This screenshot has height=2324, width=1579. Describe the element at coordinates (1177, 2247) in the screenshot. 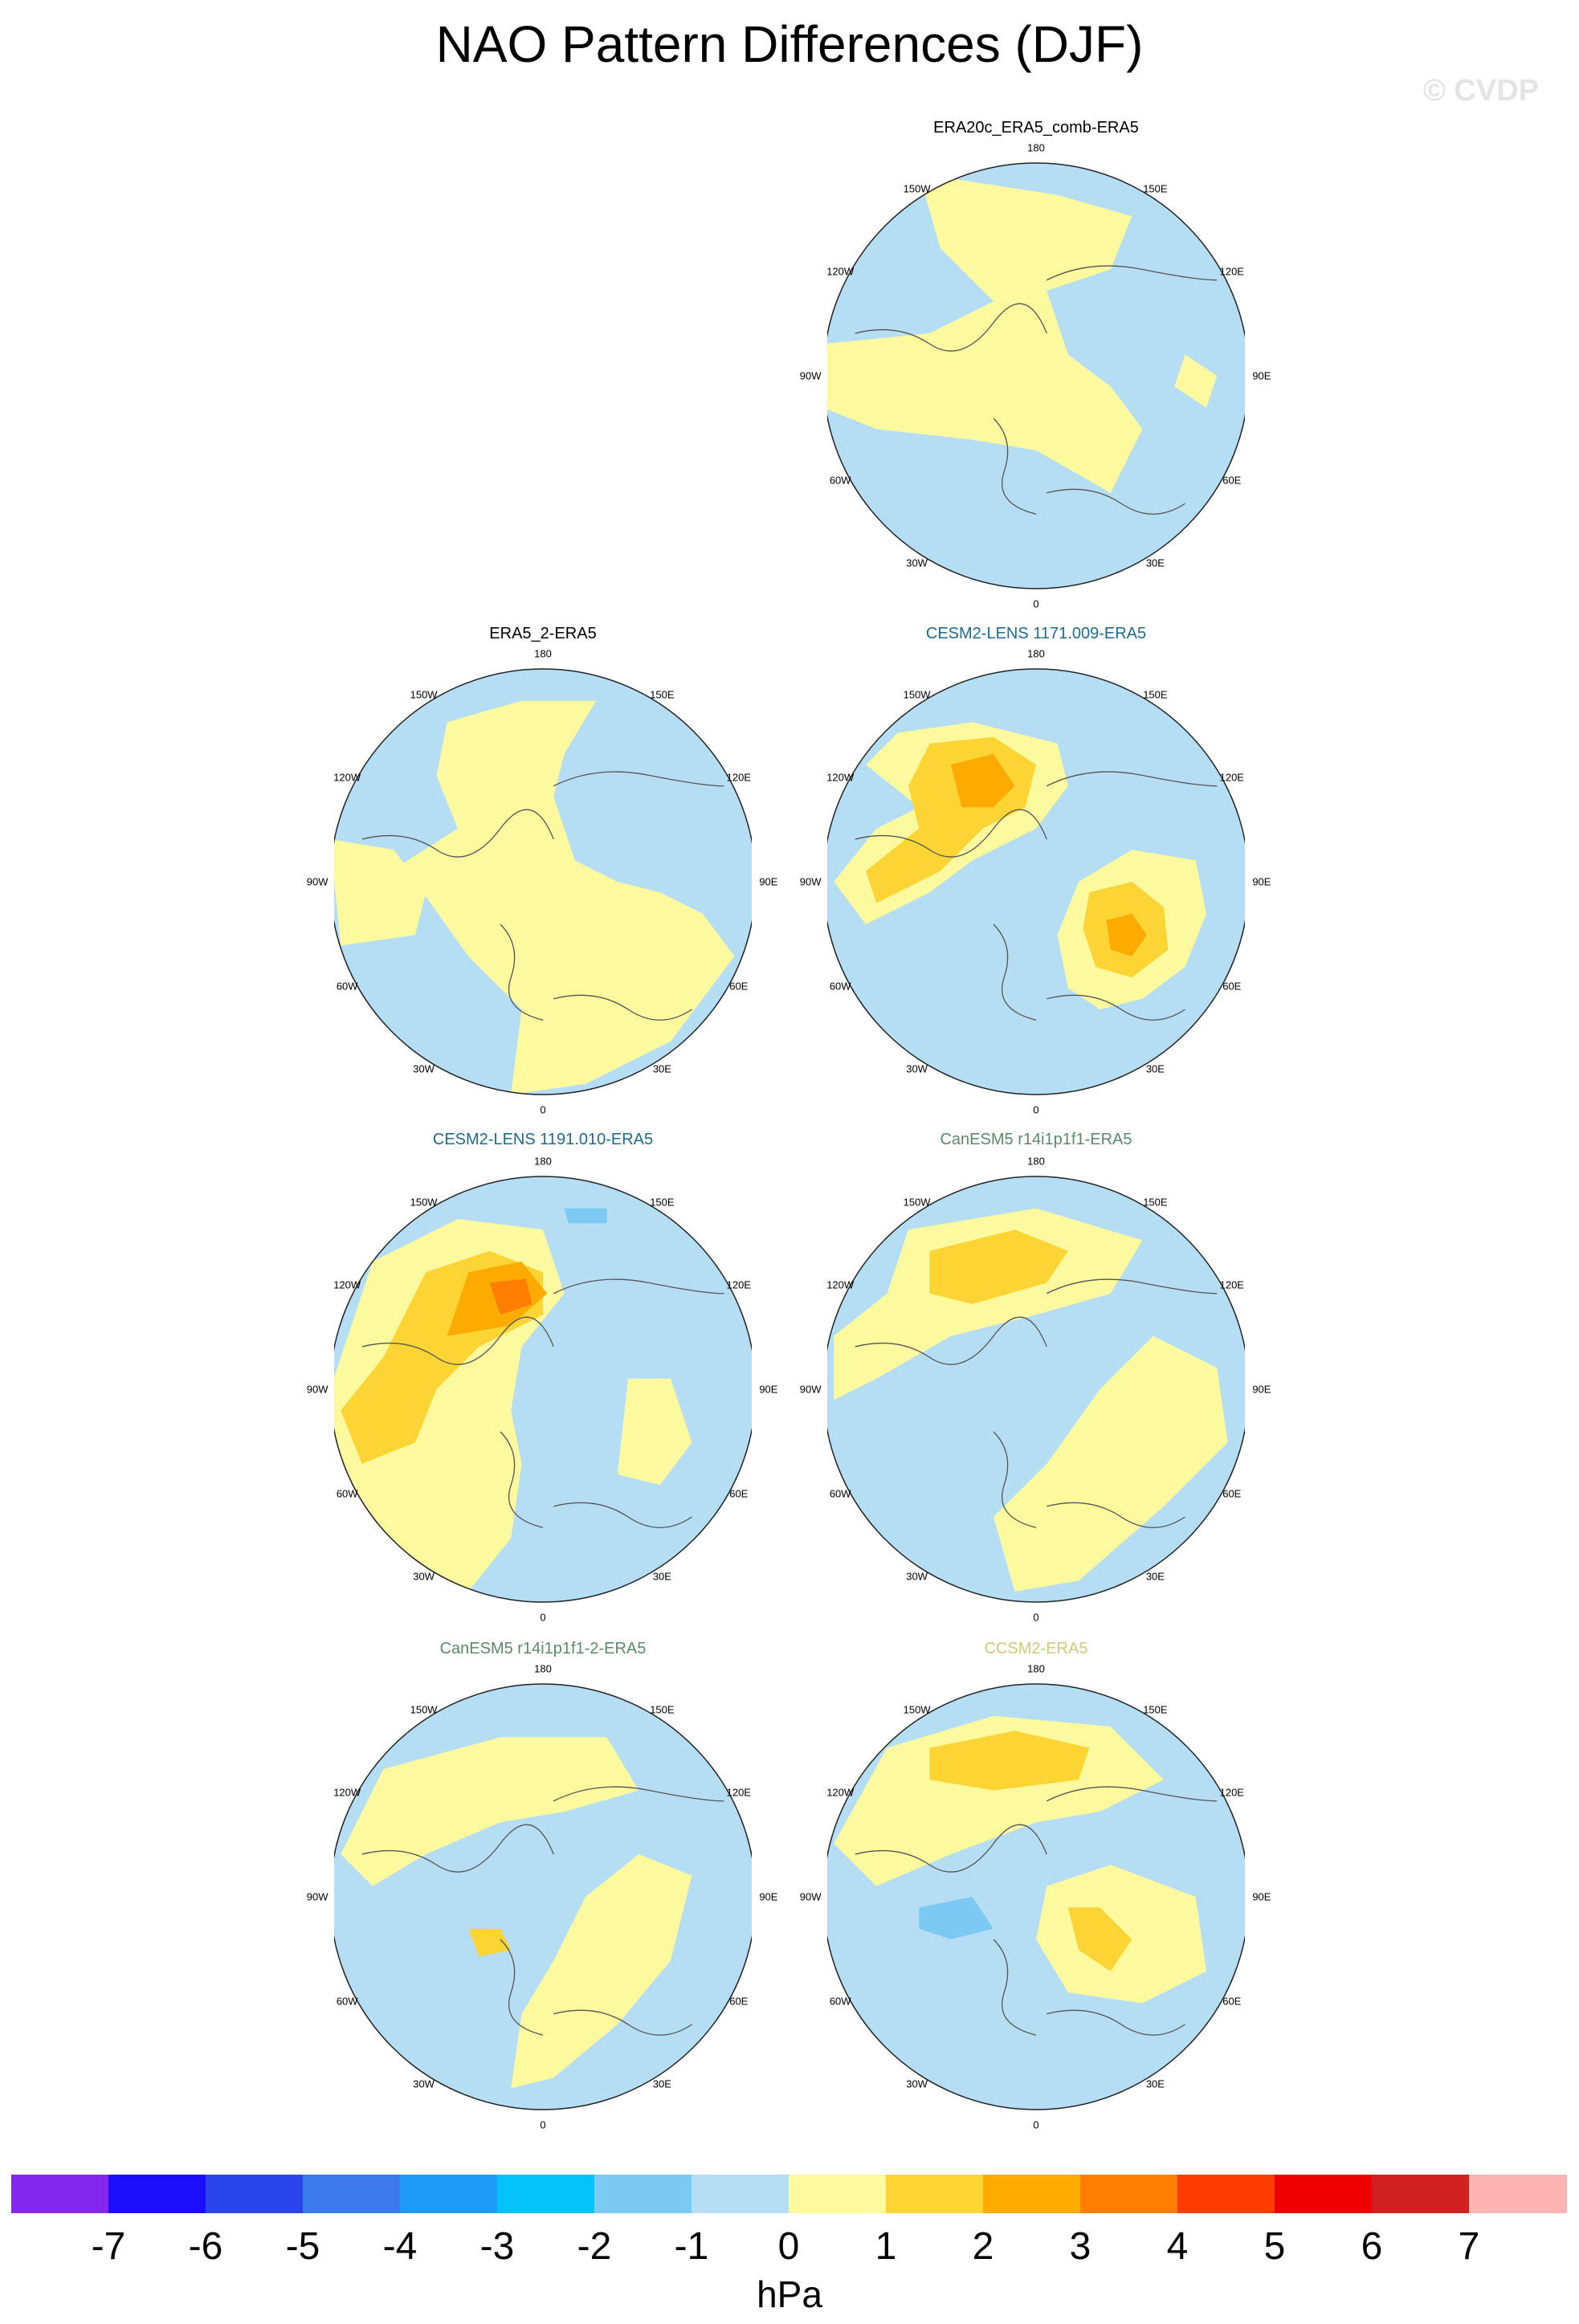

I see `colorbar-tick-label: 4` at that location.